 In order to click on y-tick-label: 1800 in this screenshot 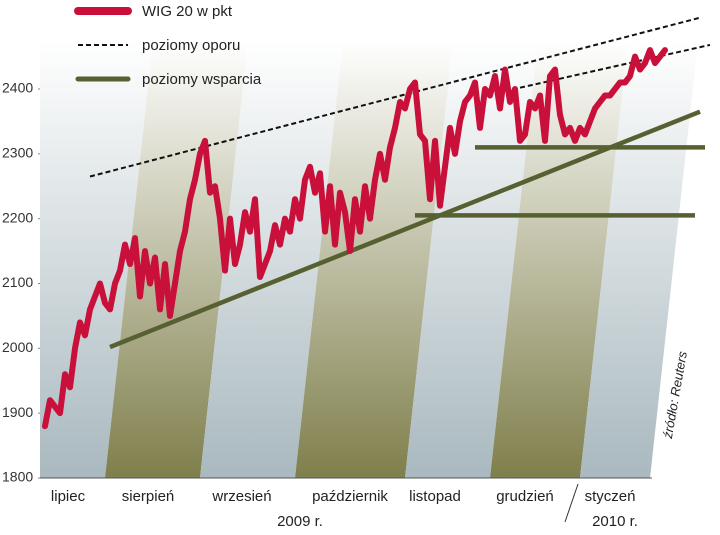, I will do `click(17, 477)`.